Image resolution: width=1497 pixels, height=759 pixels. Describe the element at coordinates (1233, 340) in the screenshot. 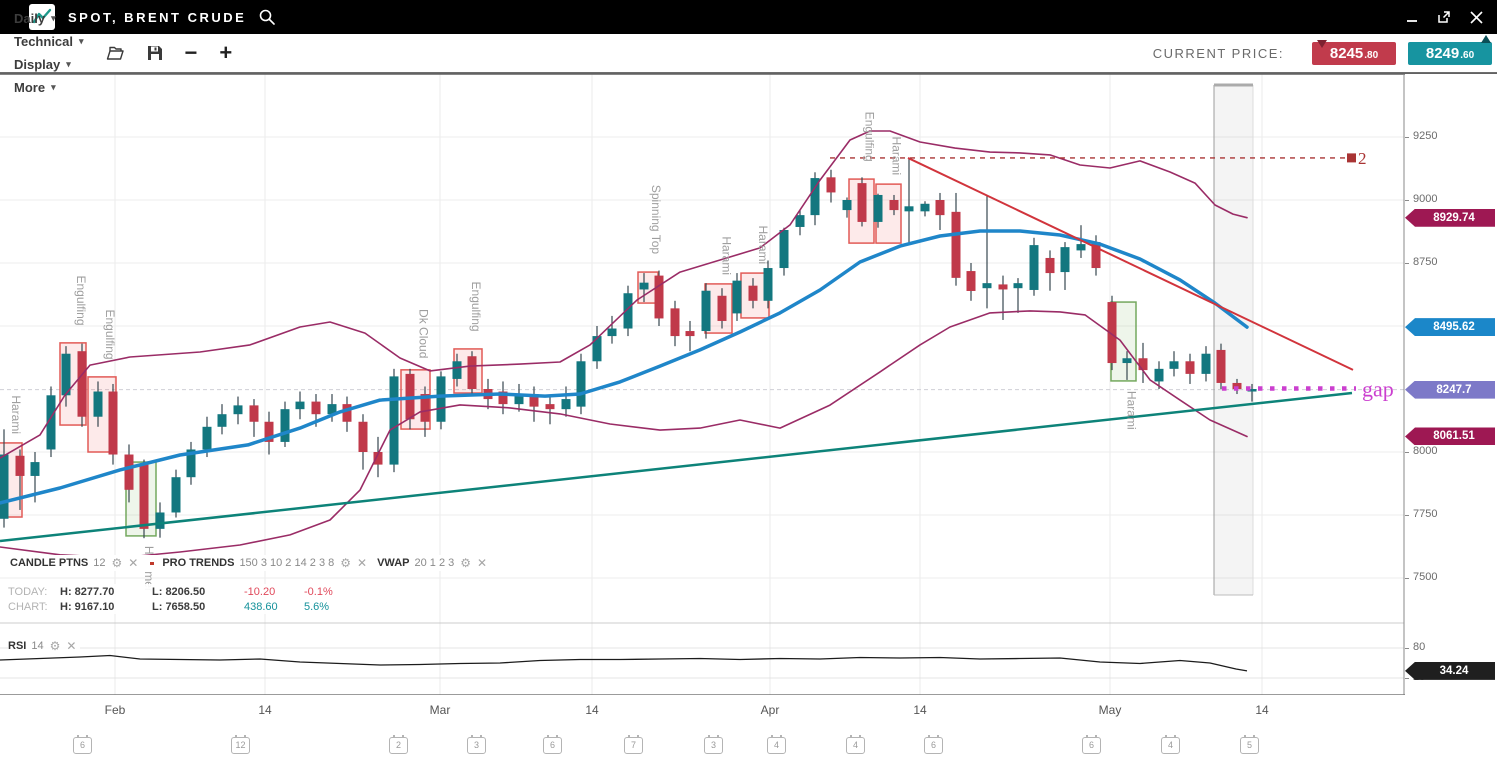

I see `selected-bar-highlight` at that location.